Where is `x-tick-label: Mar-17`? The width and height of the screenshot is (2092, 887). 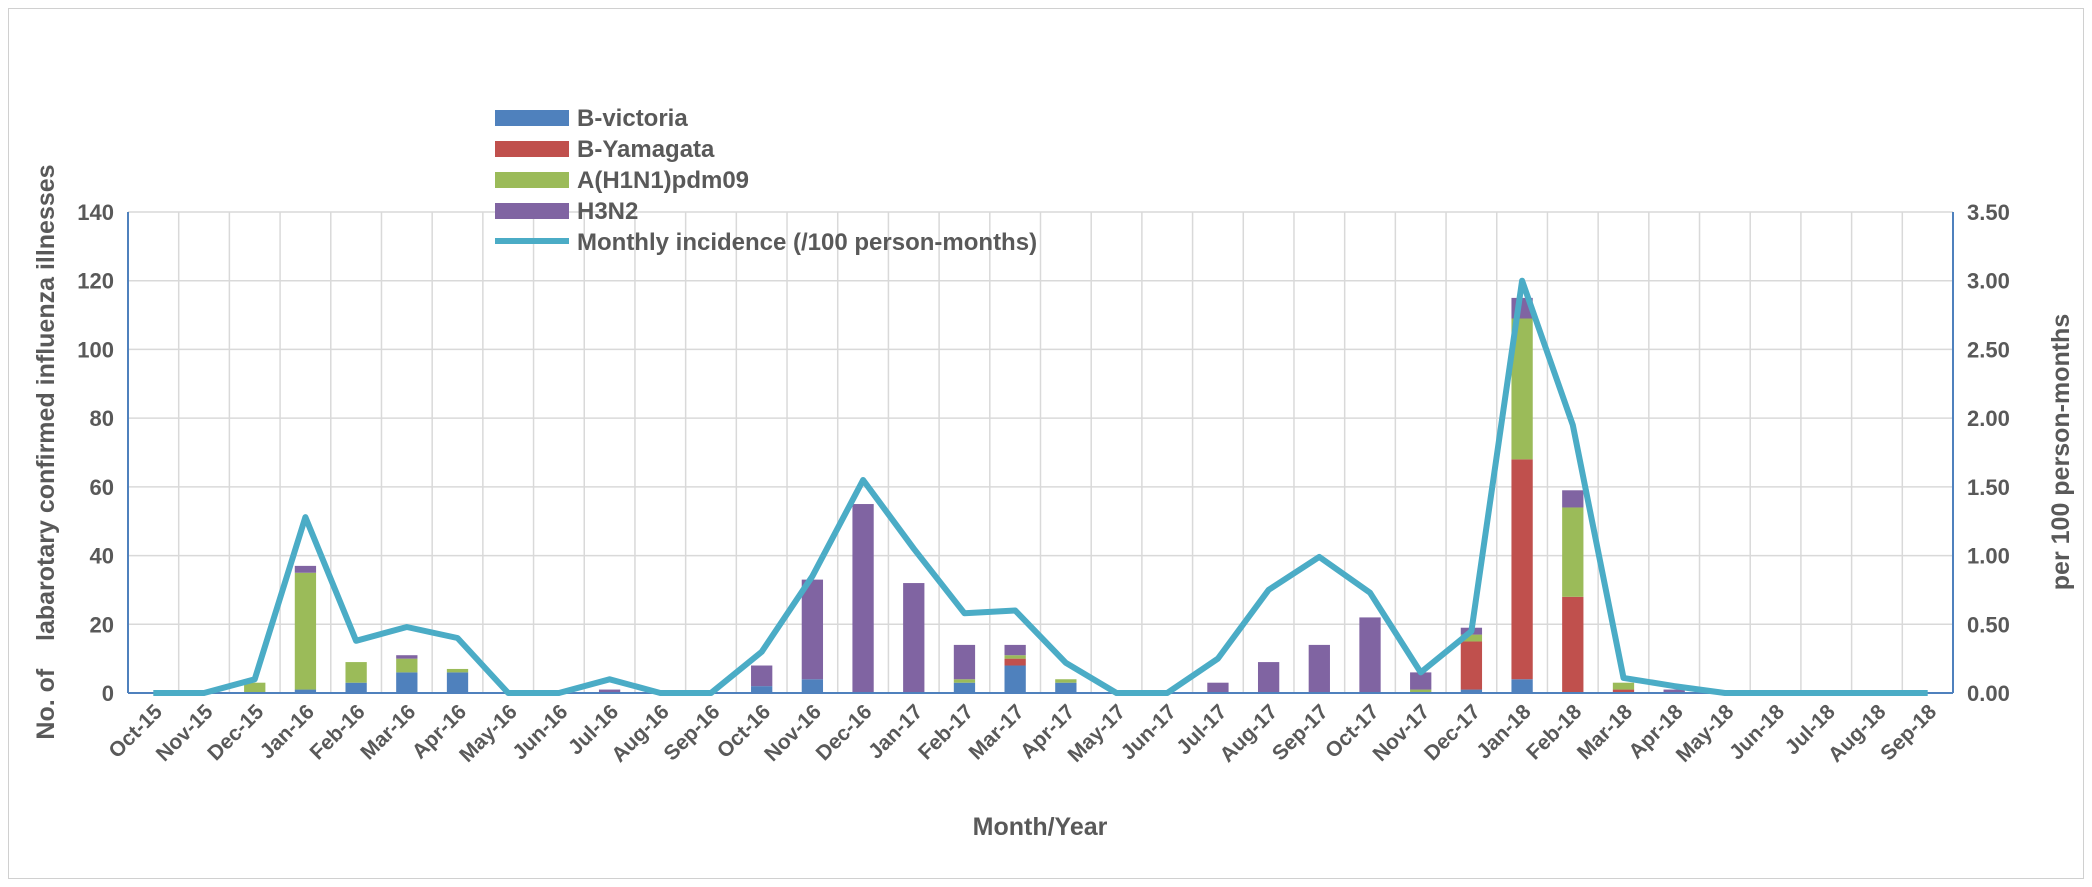
x-tick-label: Mar-17 is located at coordinates (997, 732).